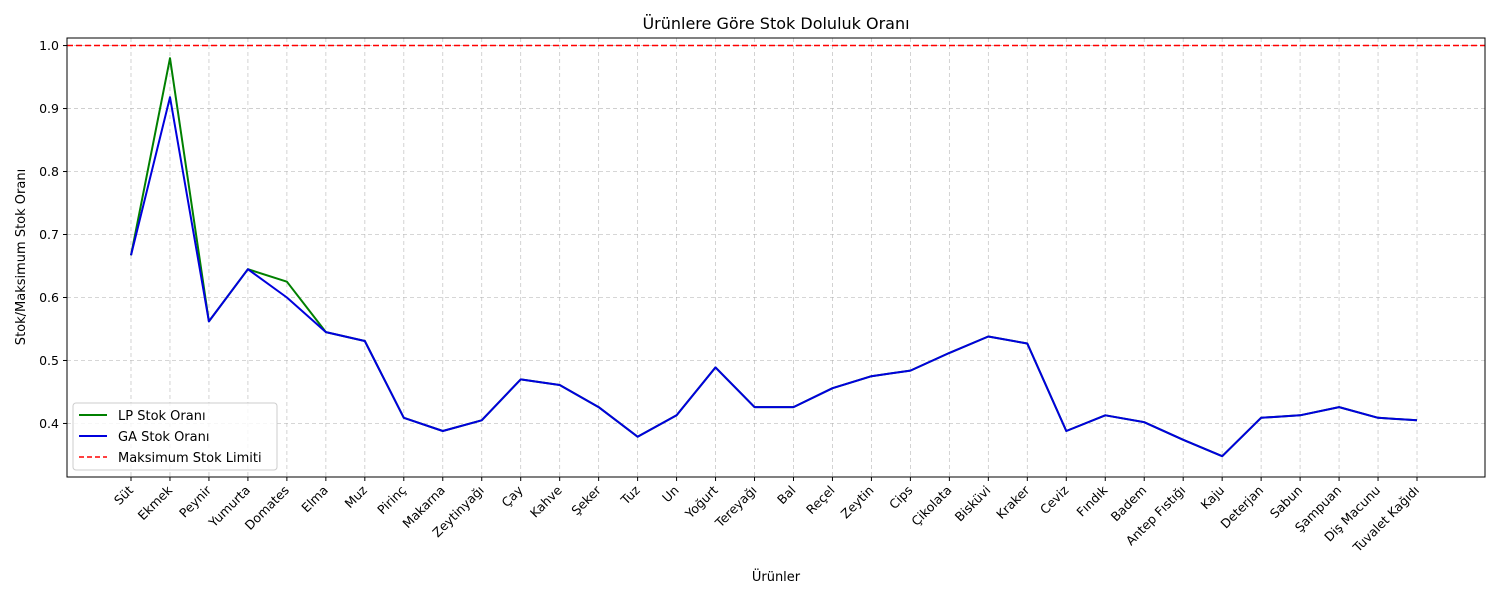 Image resolution: width=1500 pixels, height=600 pixels. Describe the element at coordinates (49, 423) in the screenshot. I see `y-tick-label: 0.4` at that location.